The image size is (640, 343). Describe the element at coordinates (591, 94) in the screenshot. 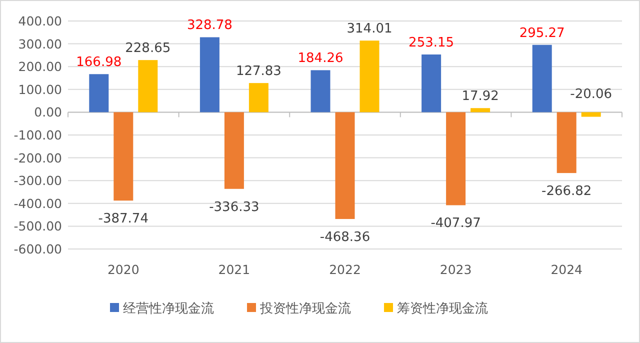

I see `data-label: -20.06` at that location.